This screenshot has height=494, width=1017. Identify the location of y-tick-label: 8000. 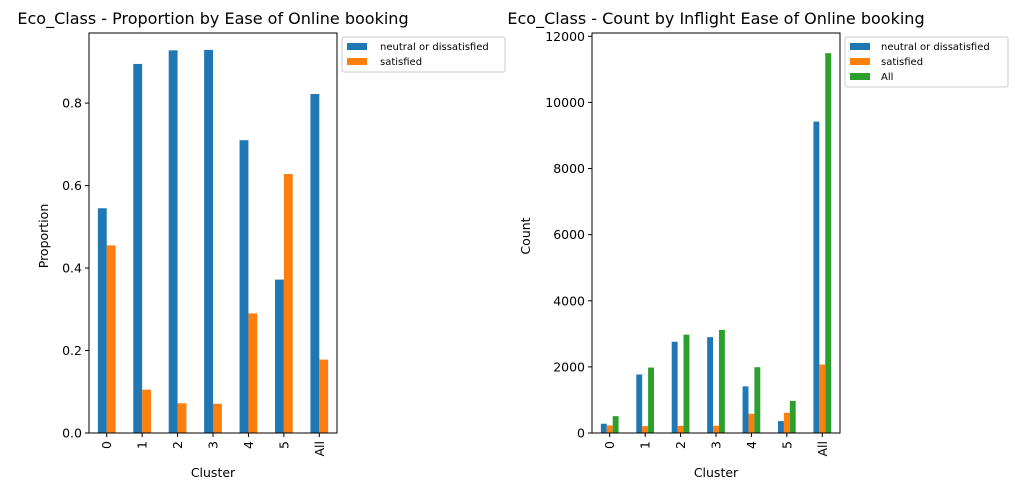
(569, 168).